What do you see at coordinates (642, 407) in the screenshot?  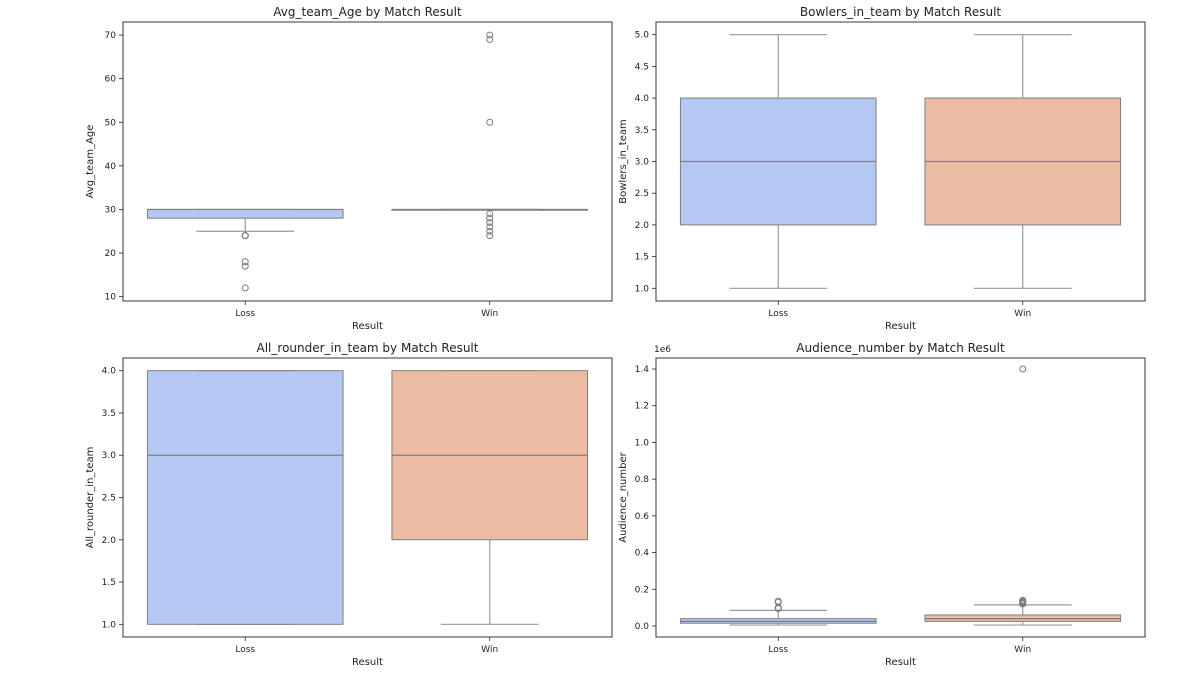 I see `y-tick-label: 1.2` at bounding box center [642, 407].